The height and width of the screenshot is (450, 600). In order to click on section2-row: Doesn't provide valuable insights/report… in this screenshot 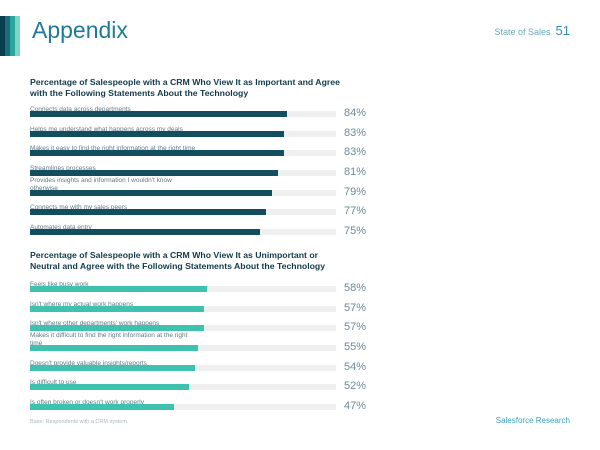, I will do `click(200, 364)`.